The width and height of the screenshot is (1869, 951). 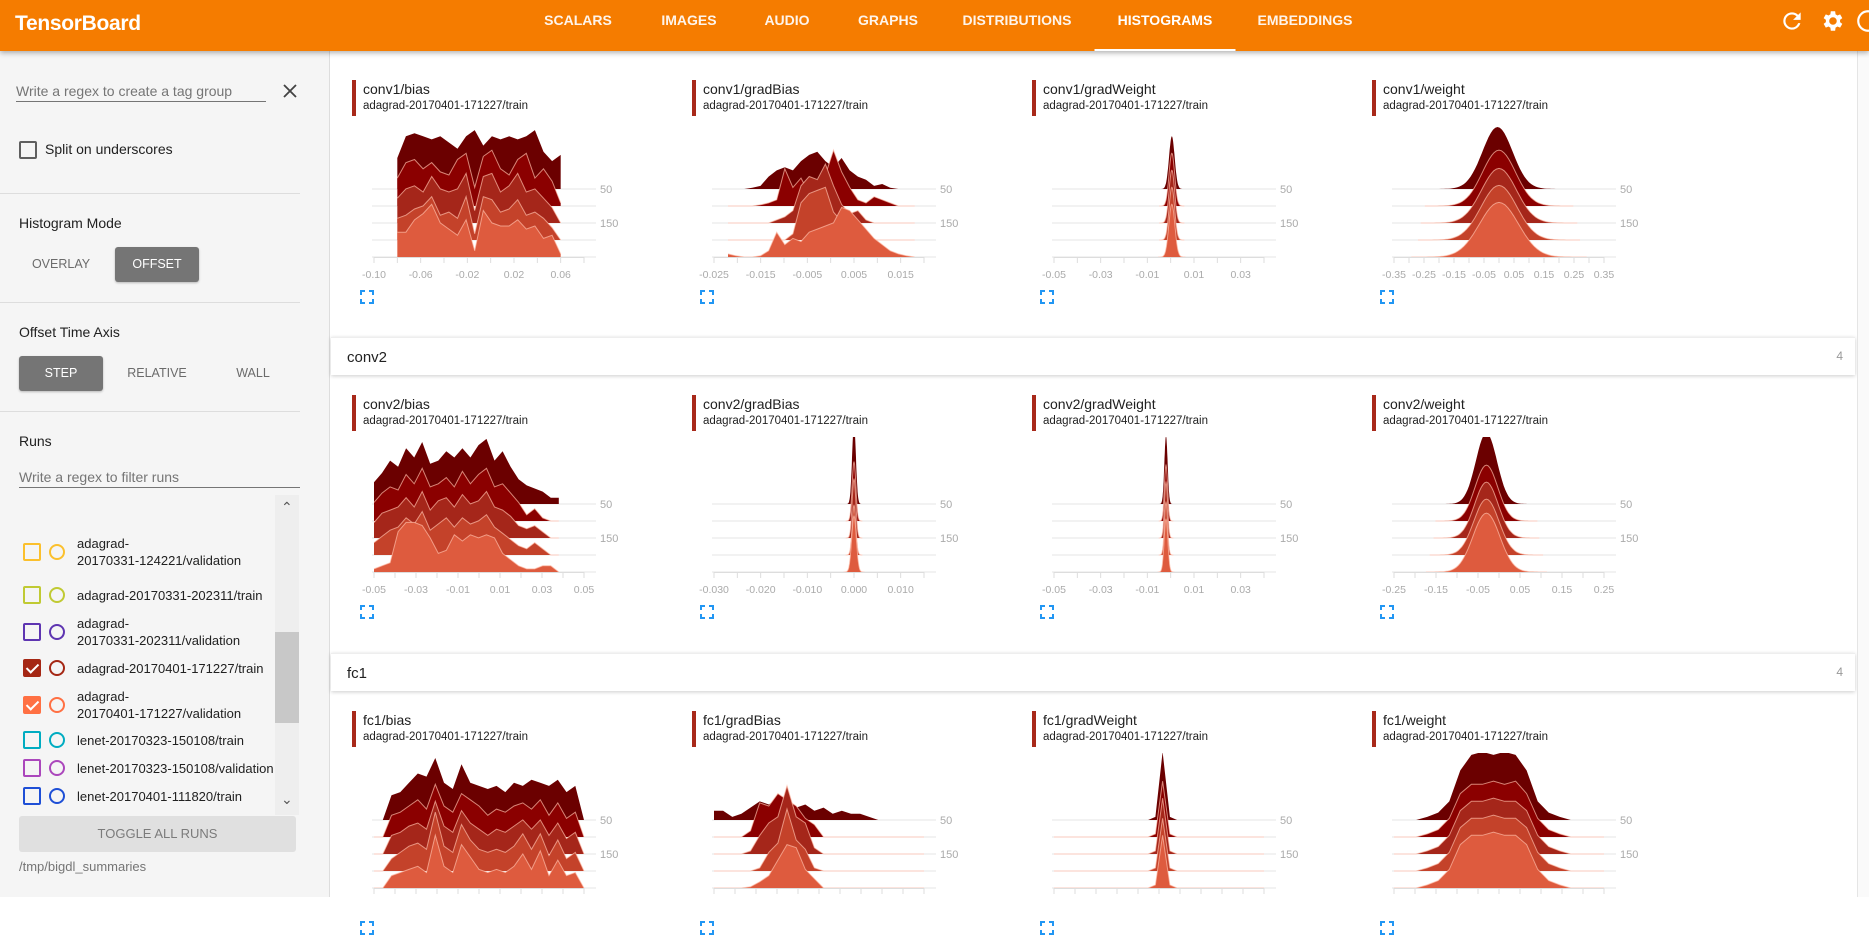 What do you see at coordinates (170, 595) in the screenshot?
I see `run-label: adagrad-20170331-202311/train` at bounding box center [170, 595].